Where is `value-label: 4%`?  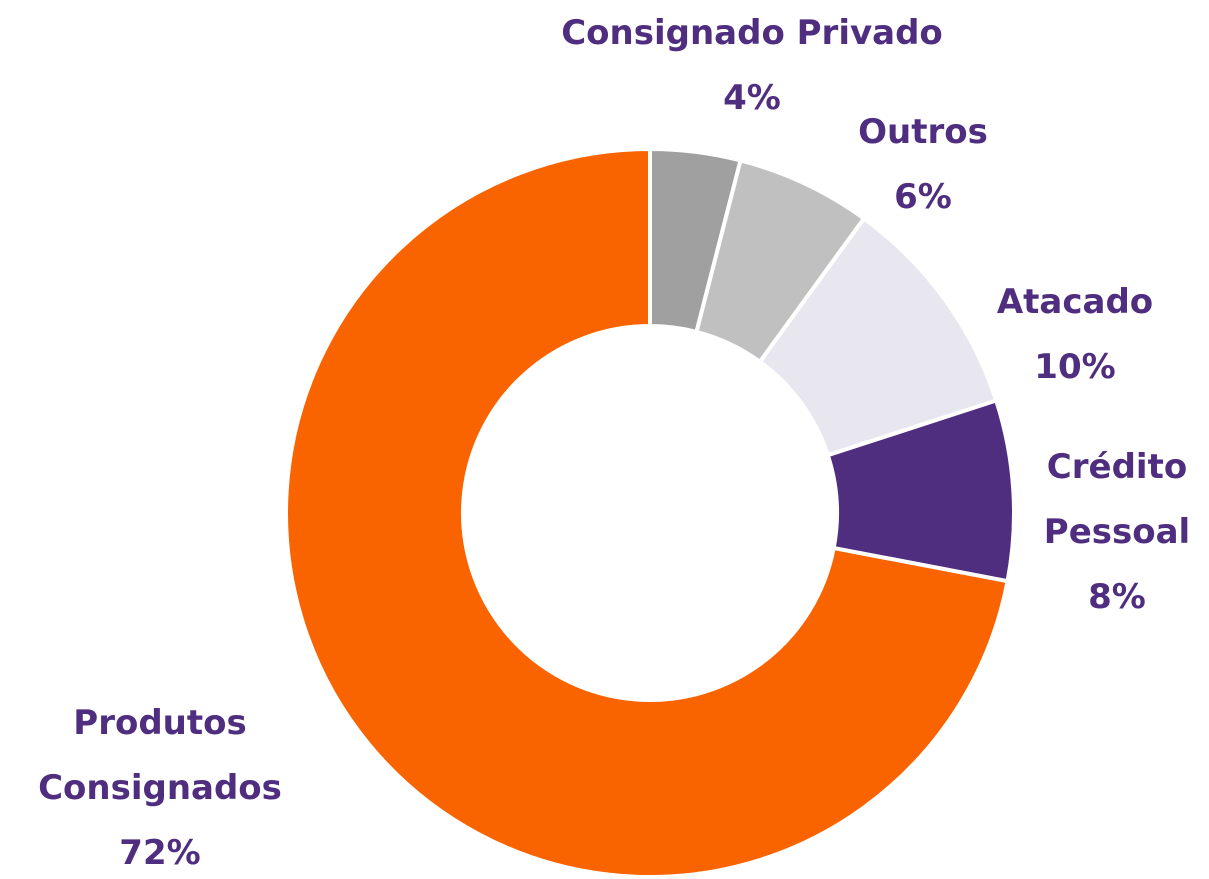 value-label: 4% is located at coordinates (752, 98).